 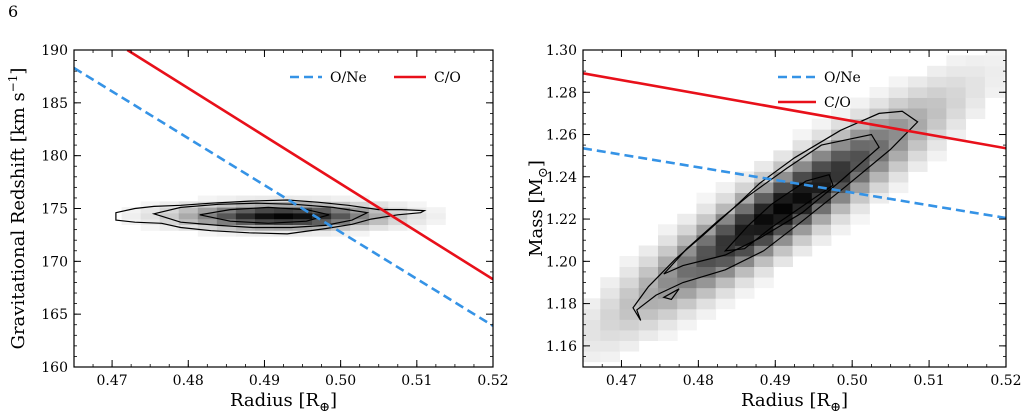 What do you see at coordinates (348, 78) in the screenshot?
I see `chart0-legend-label: O/Ne` at bounding box center [348, 78].